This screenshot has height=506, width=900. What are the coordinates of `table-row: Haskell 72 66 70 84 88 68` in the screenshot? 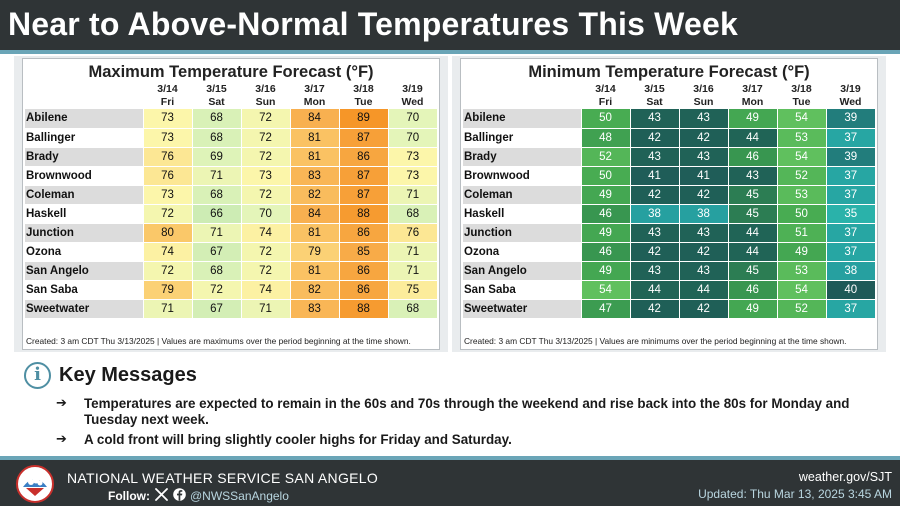 It's located at (231, 214).